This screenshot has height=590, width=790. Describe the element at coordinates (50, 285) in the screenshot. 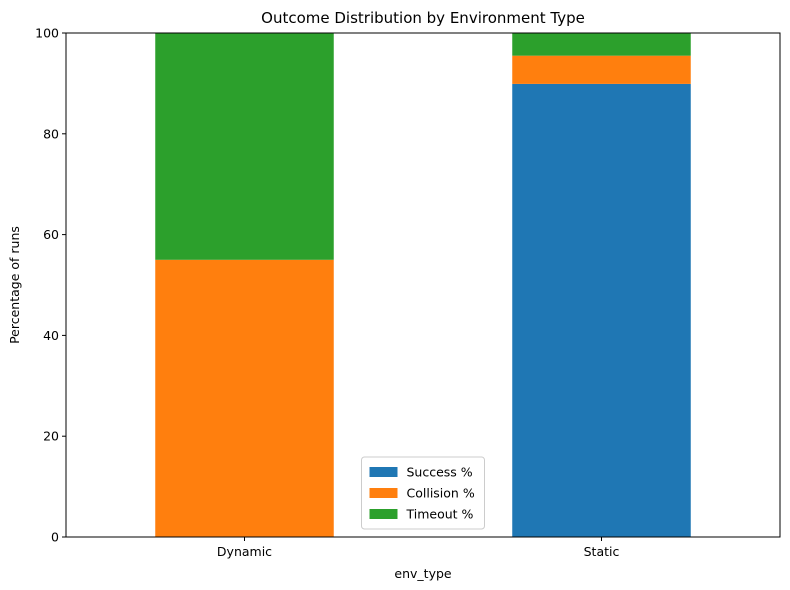

I see `y-axis: 0 20 40 60 80 100` at that location.